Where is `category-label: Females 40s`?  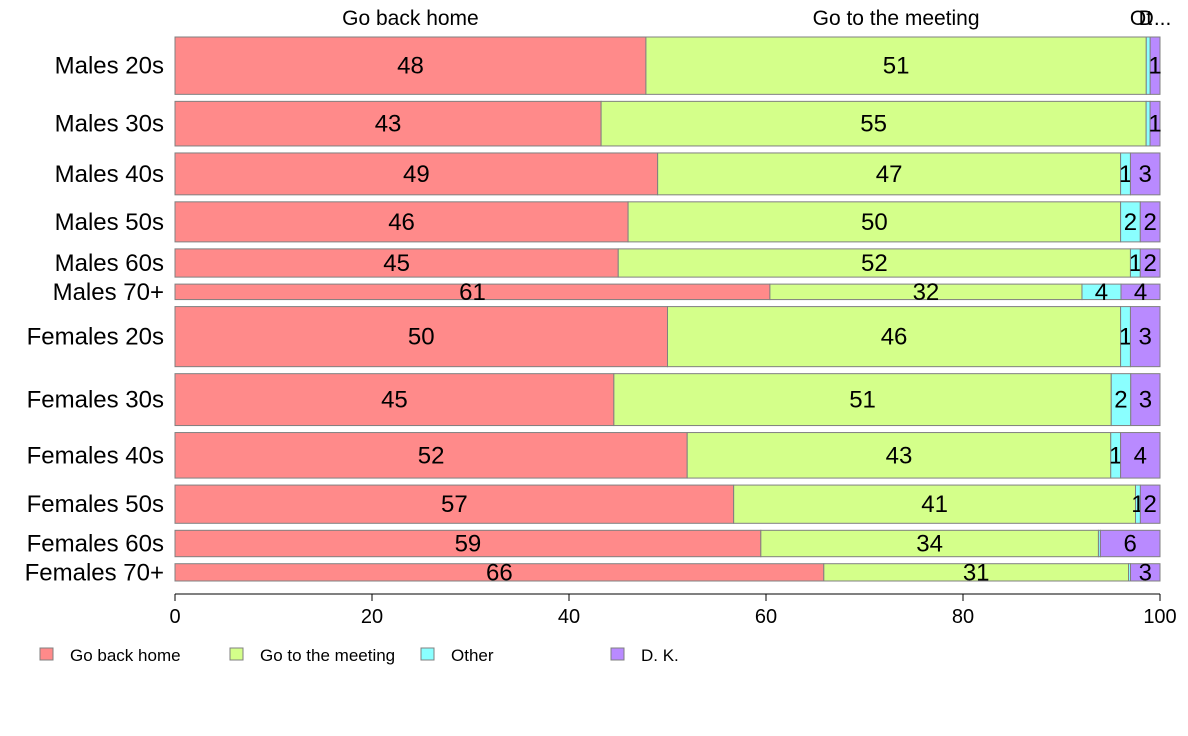
category-label: Females 40s is located at coordinates (95, 455).